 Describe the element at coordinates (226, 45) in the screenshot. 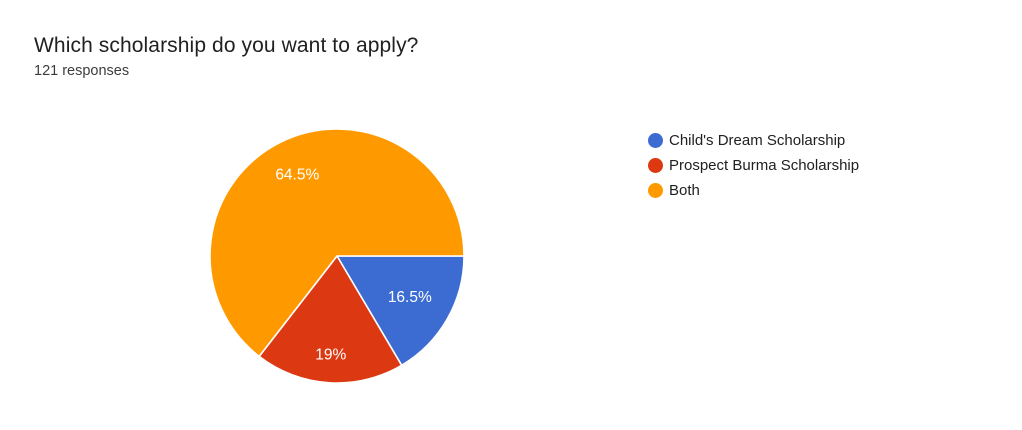

I see `question-title: Which scholarship do you want to apply?` at that location.